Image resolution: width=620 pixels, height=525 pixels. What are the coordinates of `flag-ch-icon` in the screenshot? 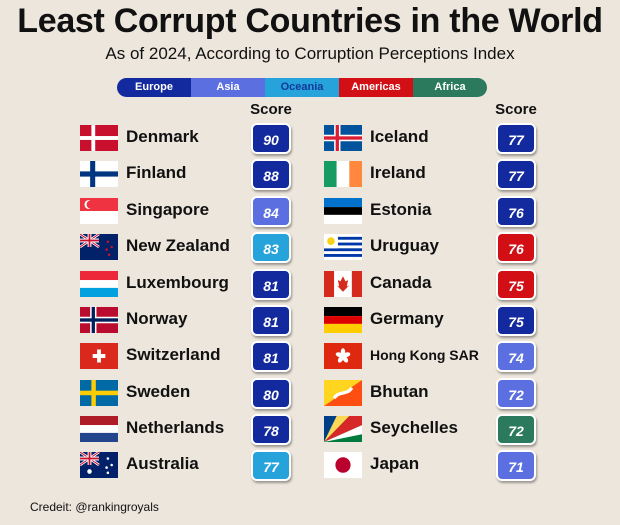 It's located at (99, 356).